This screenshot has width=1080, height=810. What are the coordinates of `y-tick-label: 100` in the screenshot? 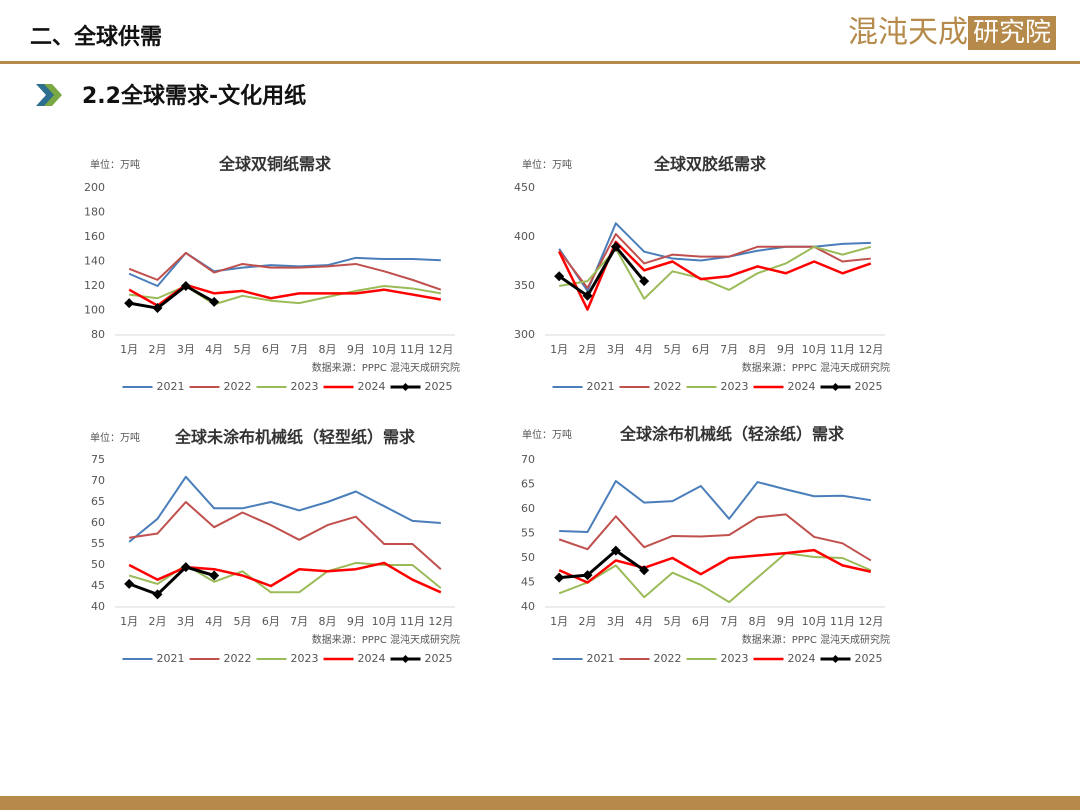 It's located at (94, 310).